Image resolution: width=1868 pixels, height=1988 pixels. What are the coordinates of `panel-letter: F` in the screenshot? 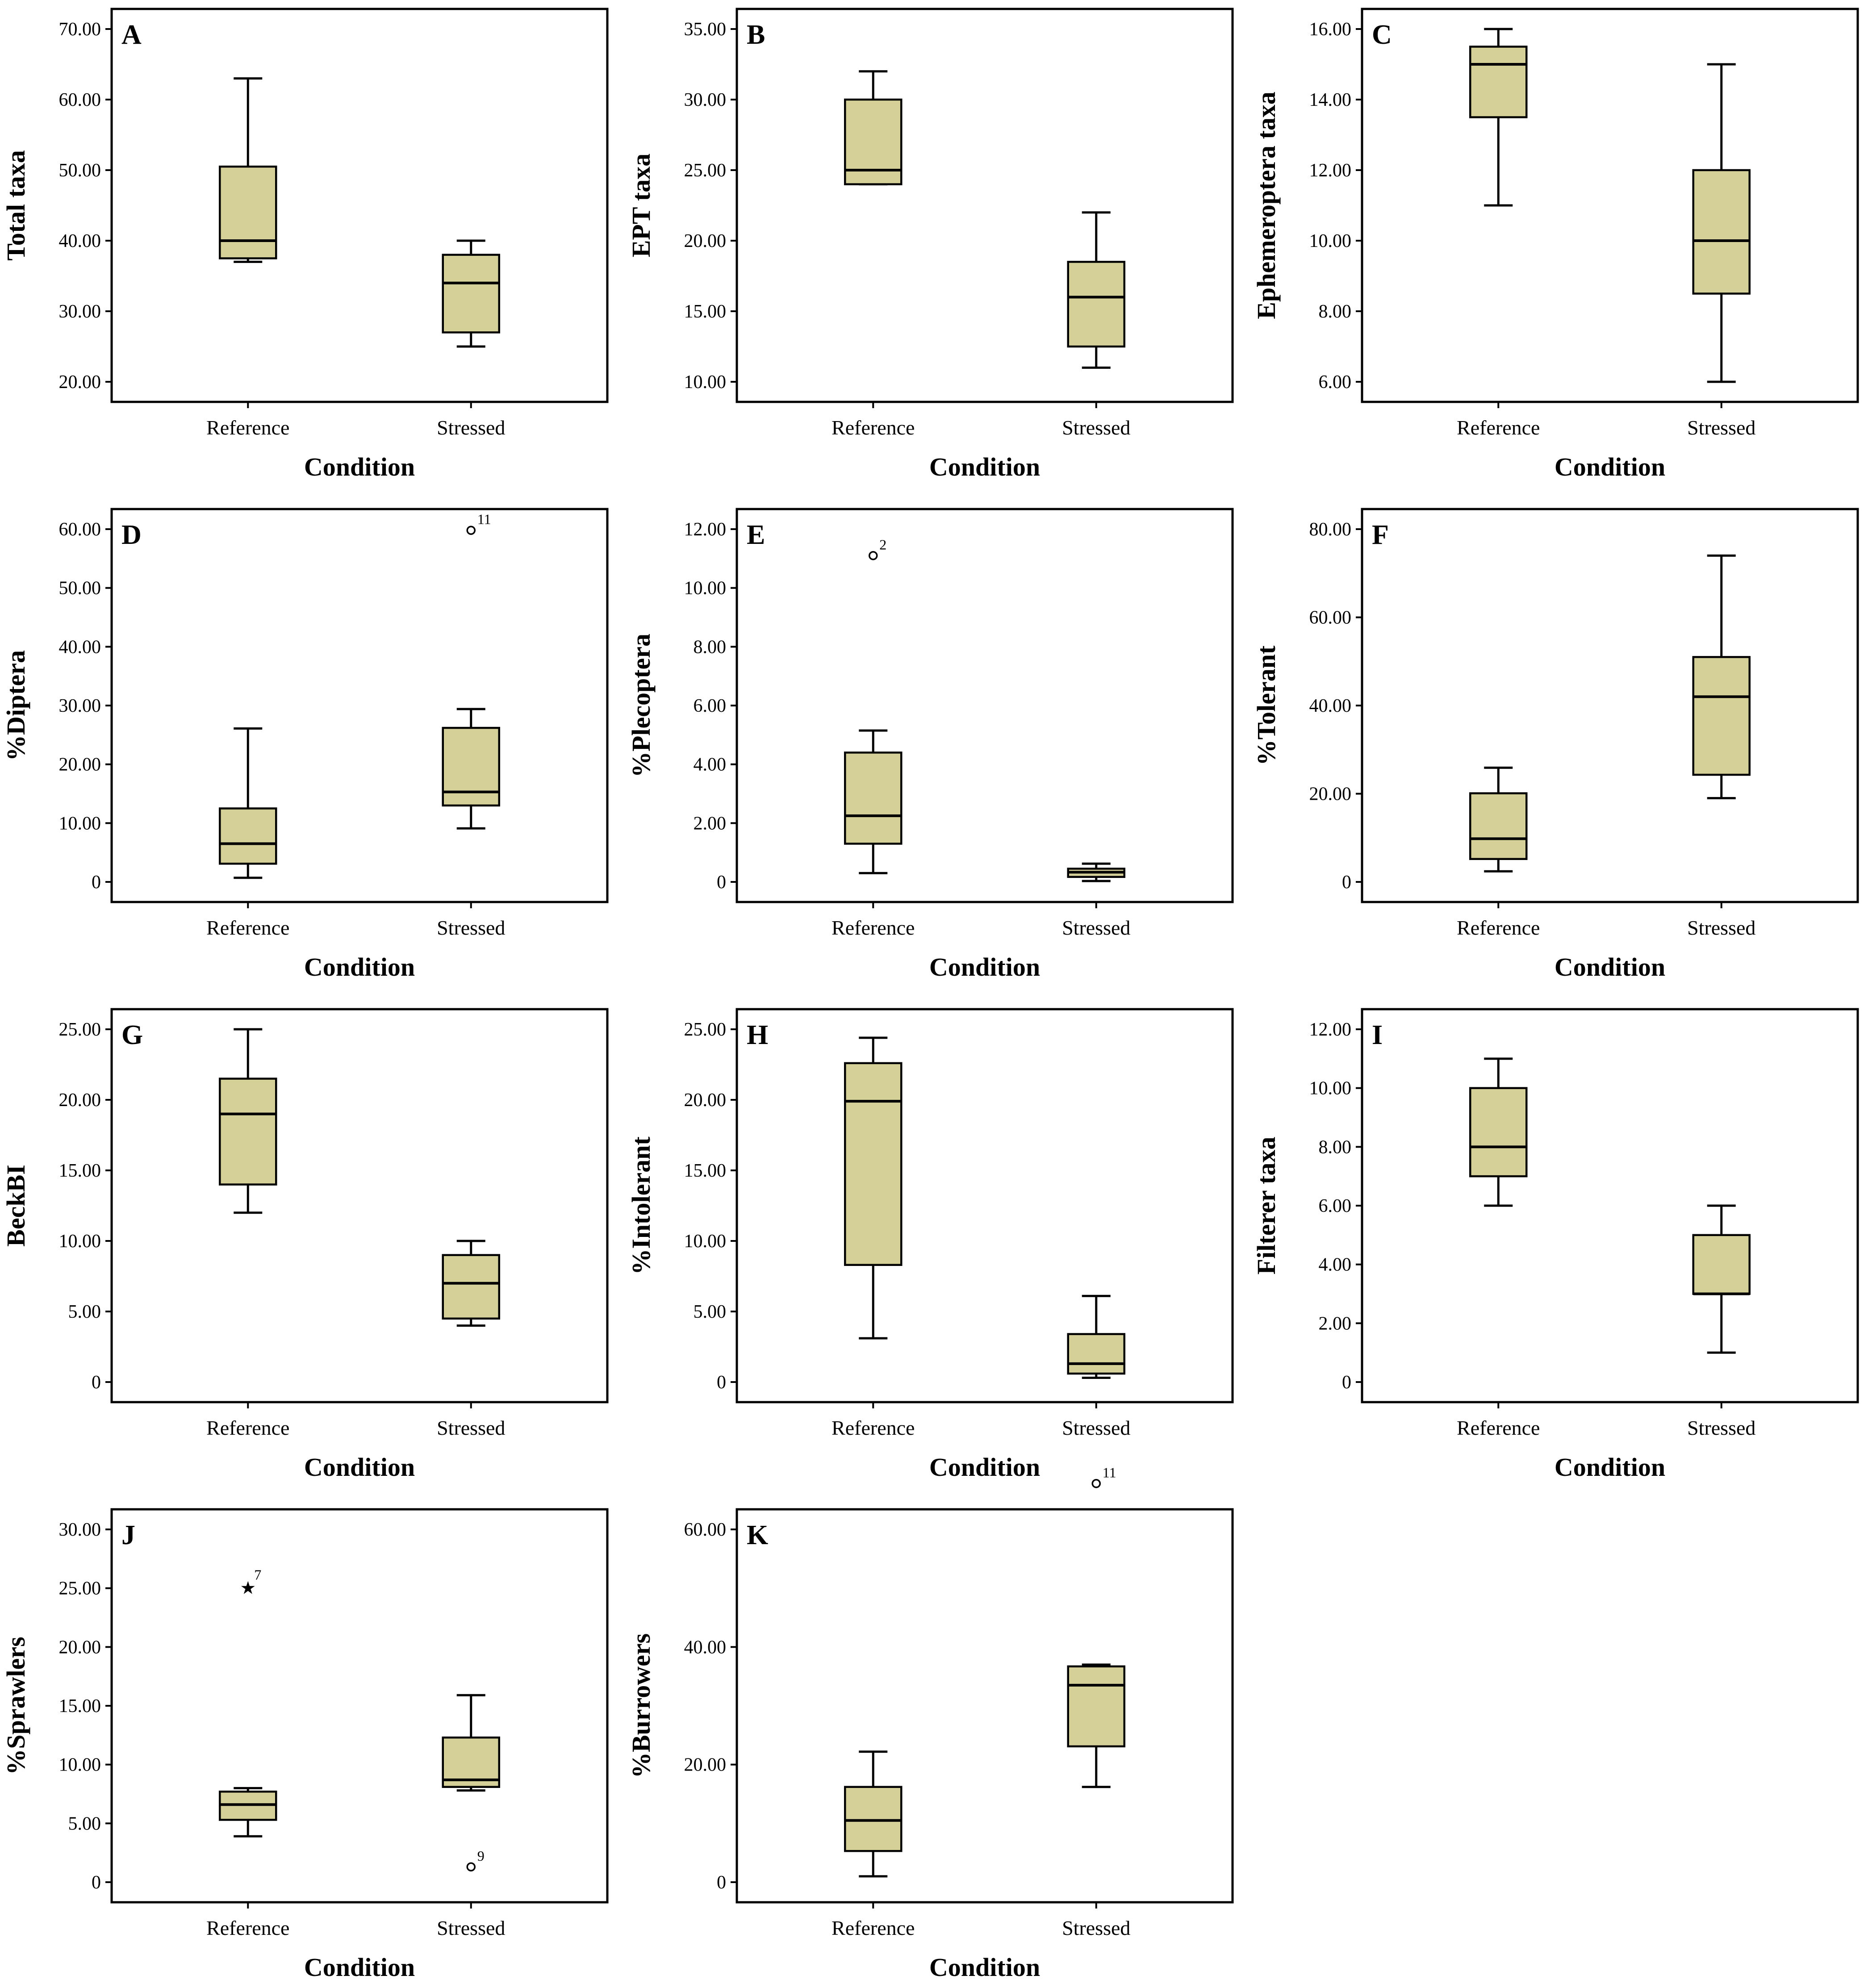 It's located at (1380, 535).